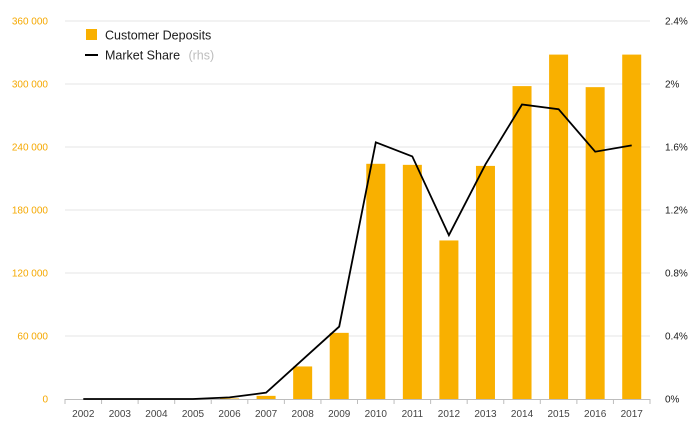 The image size is (700, 433). Describe the element at coordinates (413, 414) in the screenshot. I see `x-tick-label: 2011` at that location.